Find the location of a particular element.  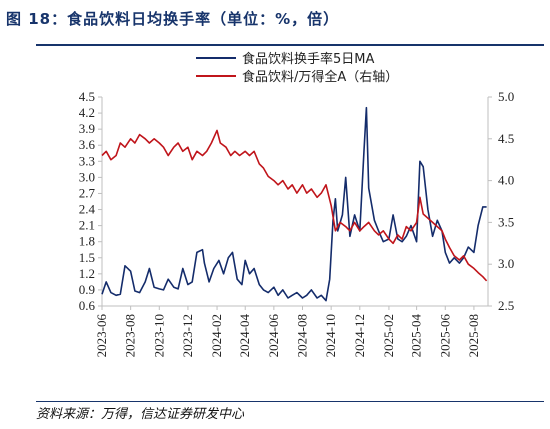

y-left-tick-label: 0.6 is located at coordinates (87, 305).